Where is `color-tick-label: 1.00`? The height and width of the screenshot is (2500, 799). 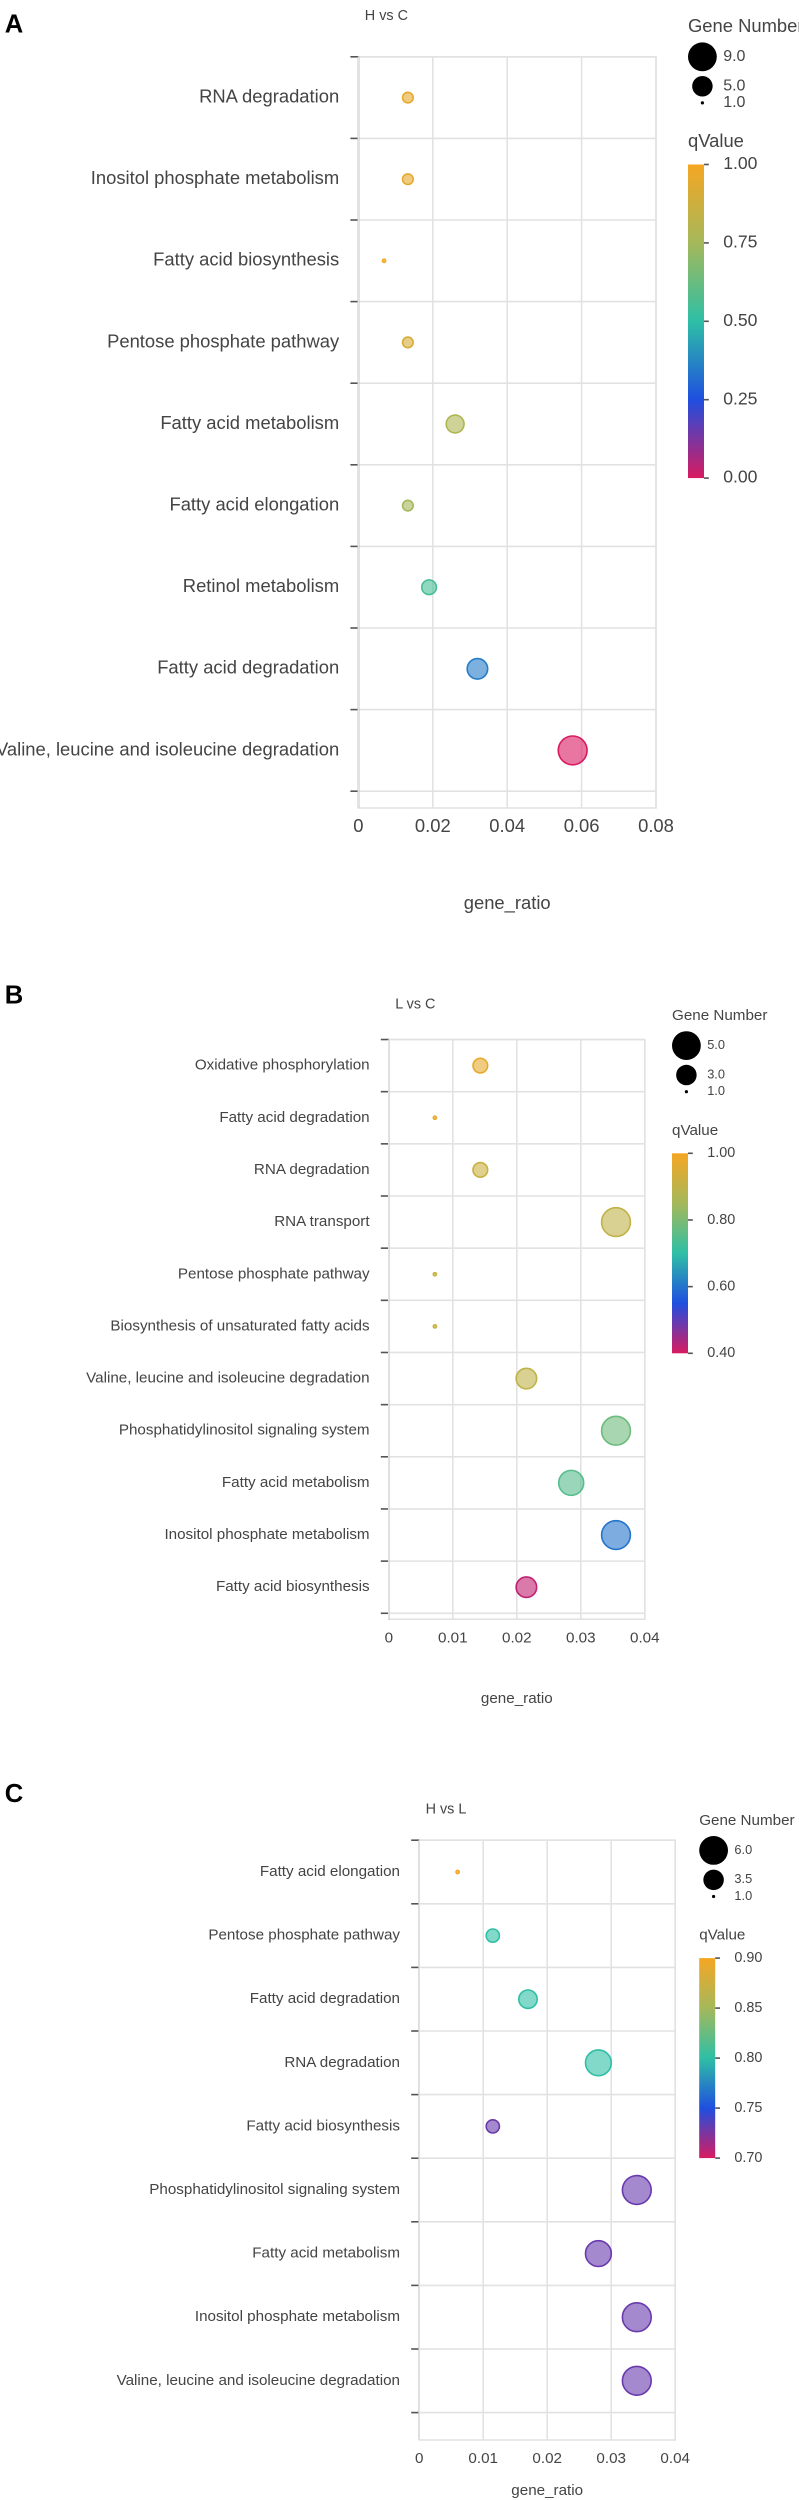
color-tick-label: 1.00 is located at coordinates (721, 1153).